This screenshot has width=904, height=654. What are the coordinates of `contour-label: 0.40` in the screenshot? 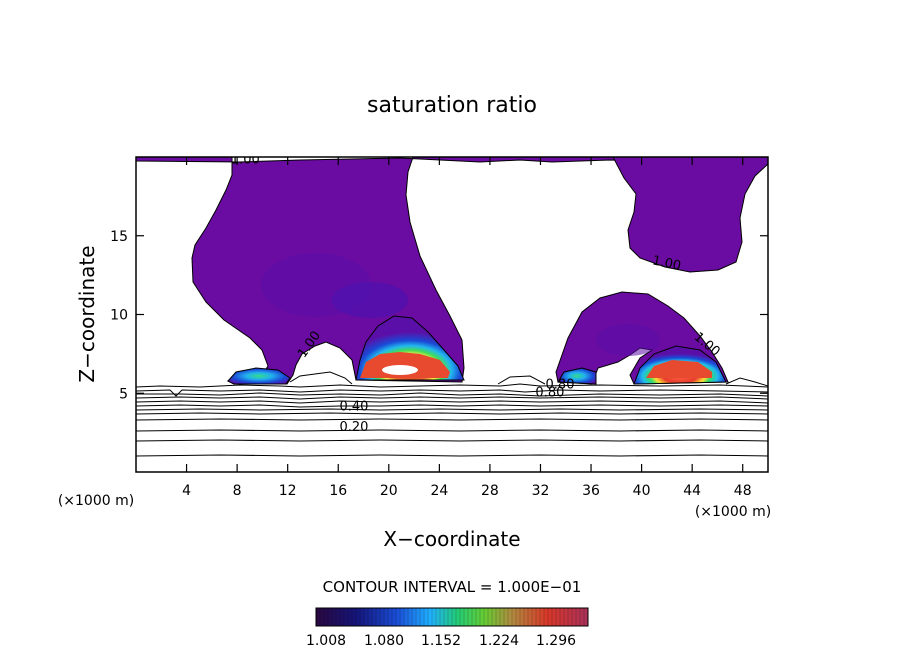 It's located at (354, 407).